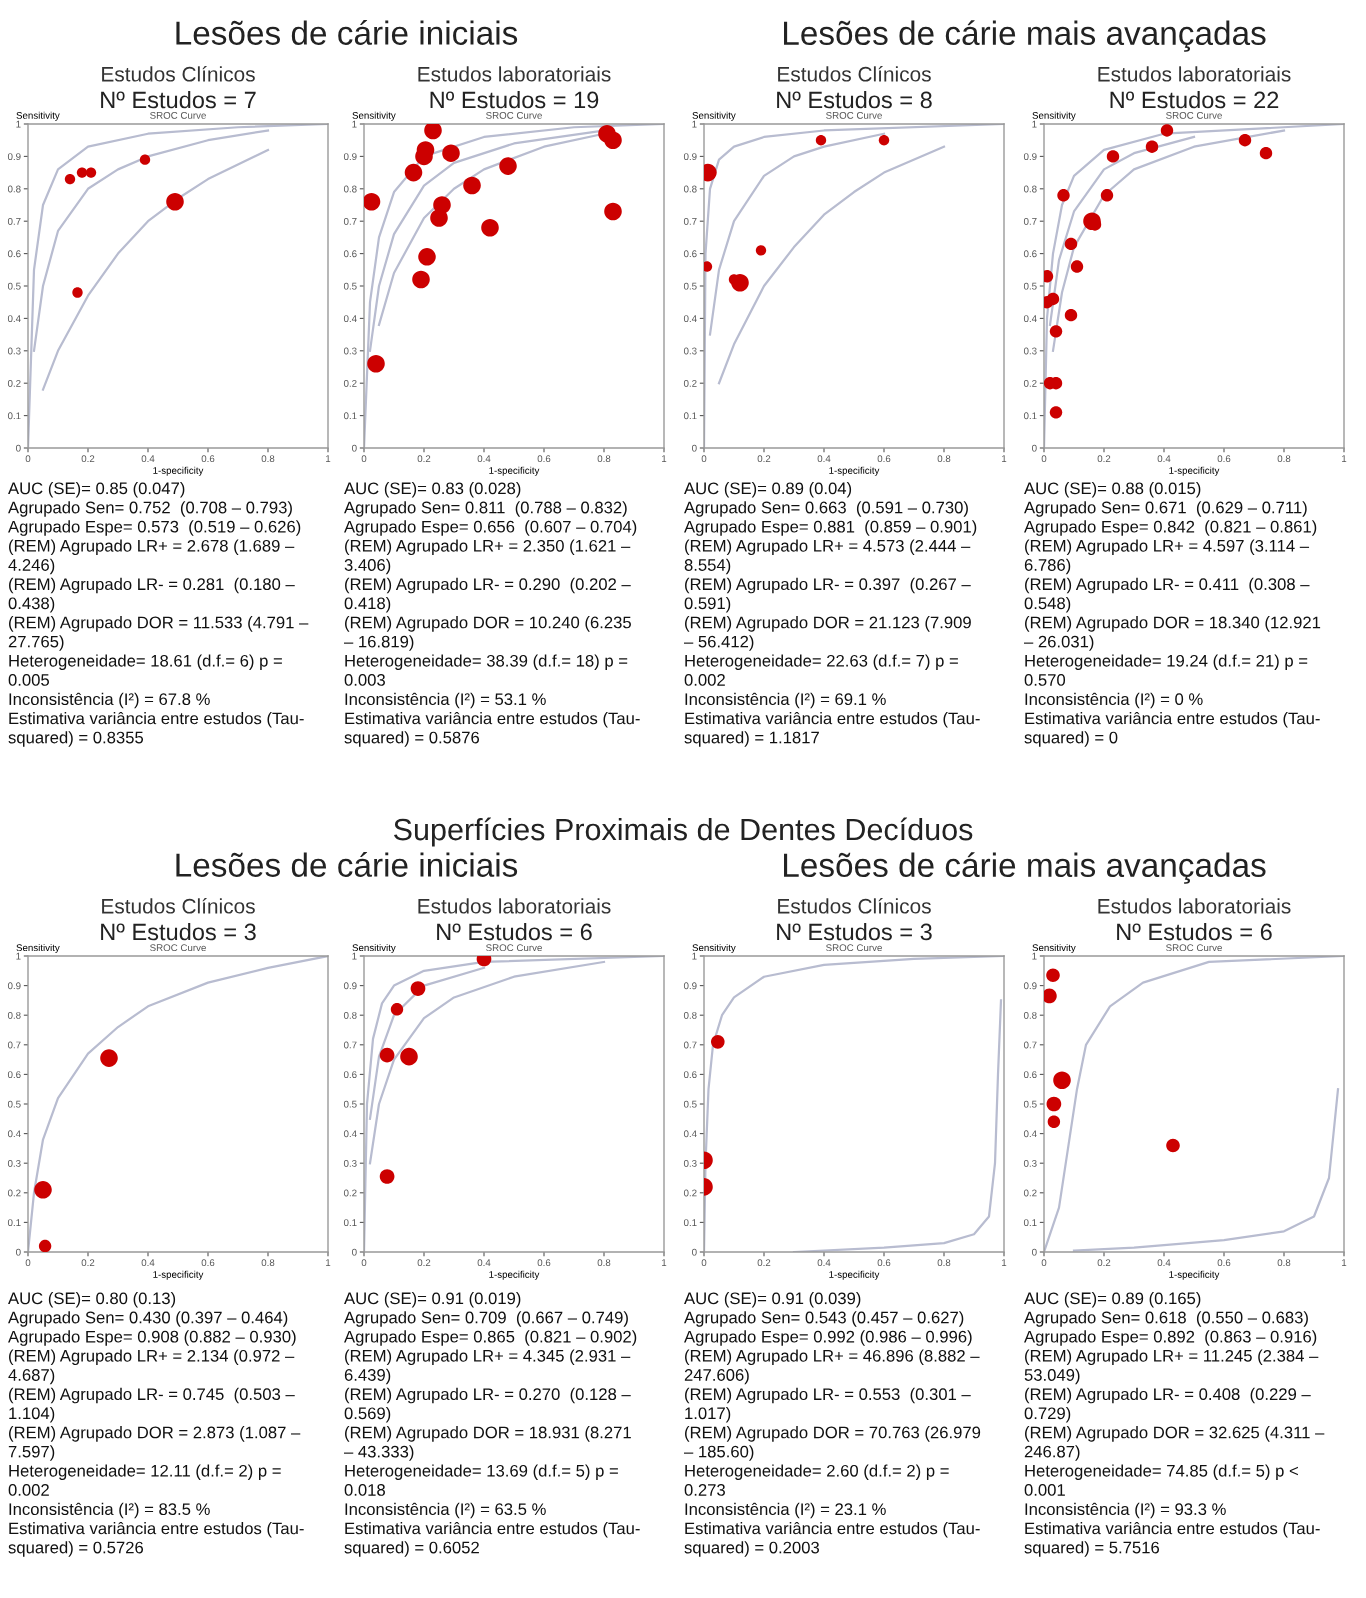  What do you see at coordinates (158, 614) in the screenshot?
I see `text: AUC (SE)= 0.85 (0.047) Agrupado Sen= 0.752 (0.708 – 0.793) Agrupado Espe= 0.573 (0.519 – 0.626) (REM) Agrupado LR+ = 2.678 (1.689 – 4.246) (REM) Agrupado LR- = 0.281 (0.180 – 0.438) (REM) Agrupado DOR = 11.533 (4.791 – 27.765) Heterogeneidade= 18.61 (d.f.= 6) p = 0.005 Inconsistência (I²) = 67.8 % Estimativa variância entre estudos (Tau- squared) = 0.8355` at bounding box center [158, 614].